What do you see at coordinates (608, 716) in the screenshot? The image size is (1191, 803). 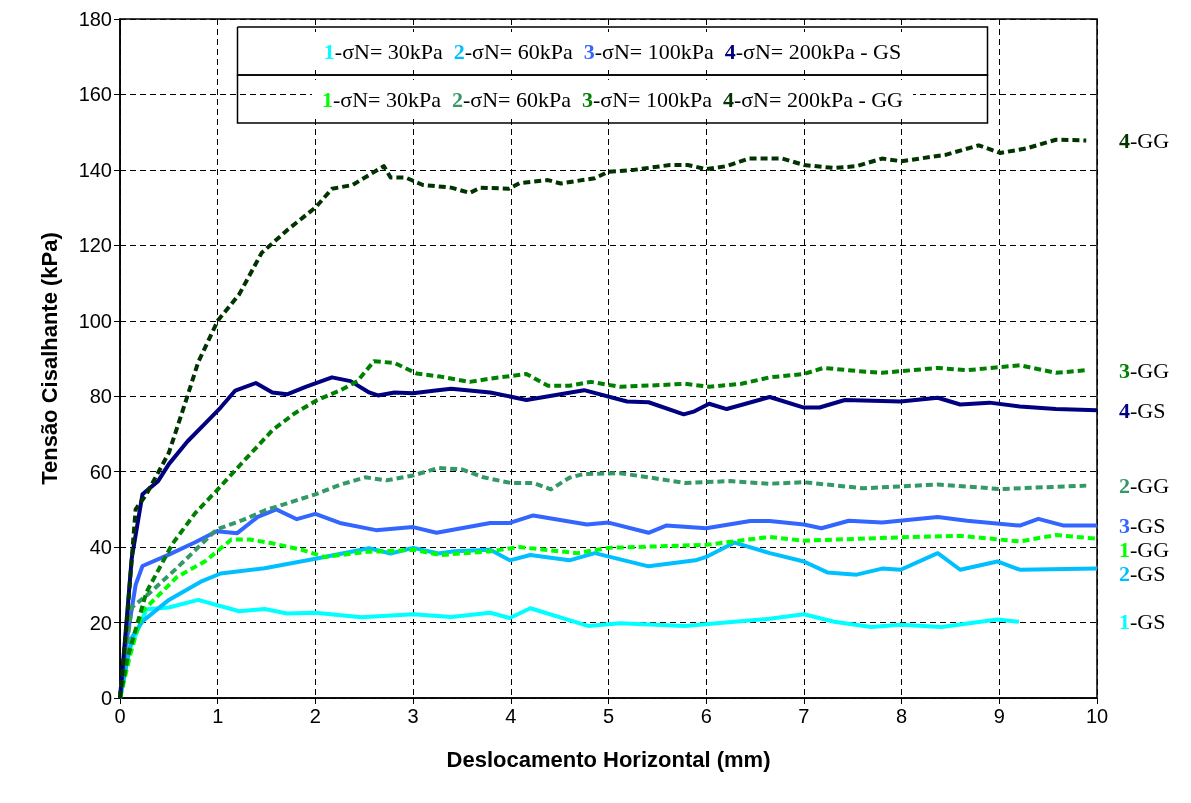 I see `x-tick-label: 5` at bounding box center [608, 716].